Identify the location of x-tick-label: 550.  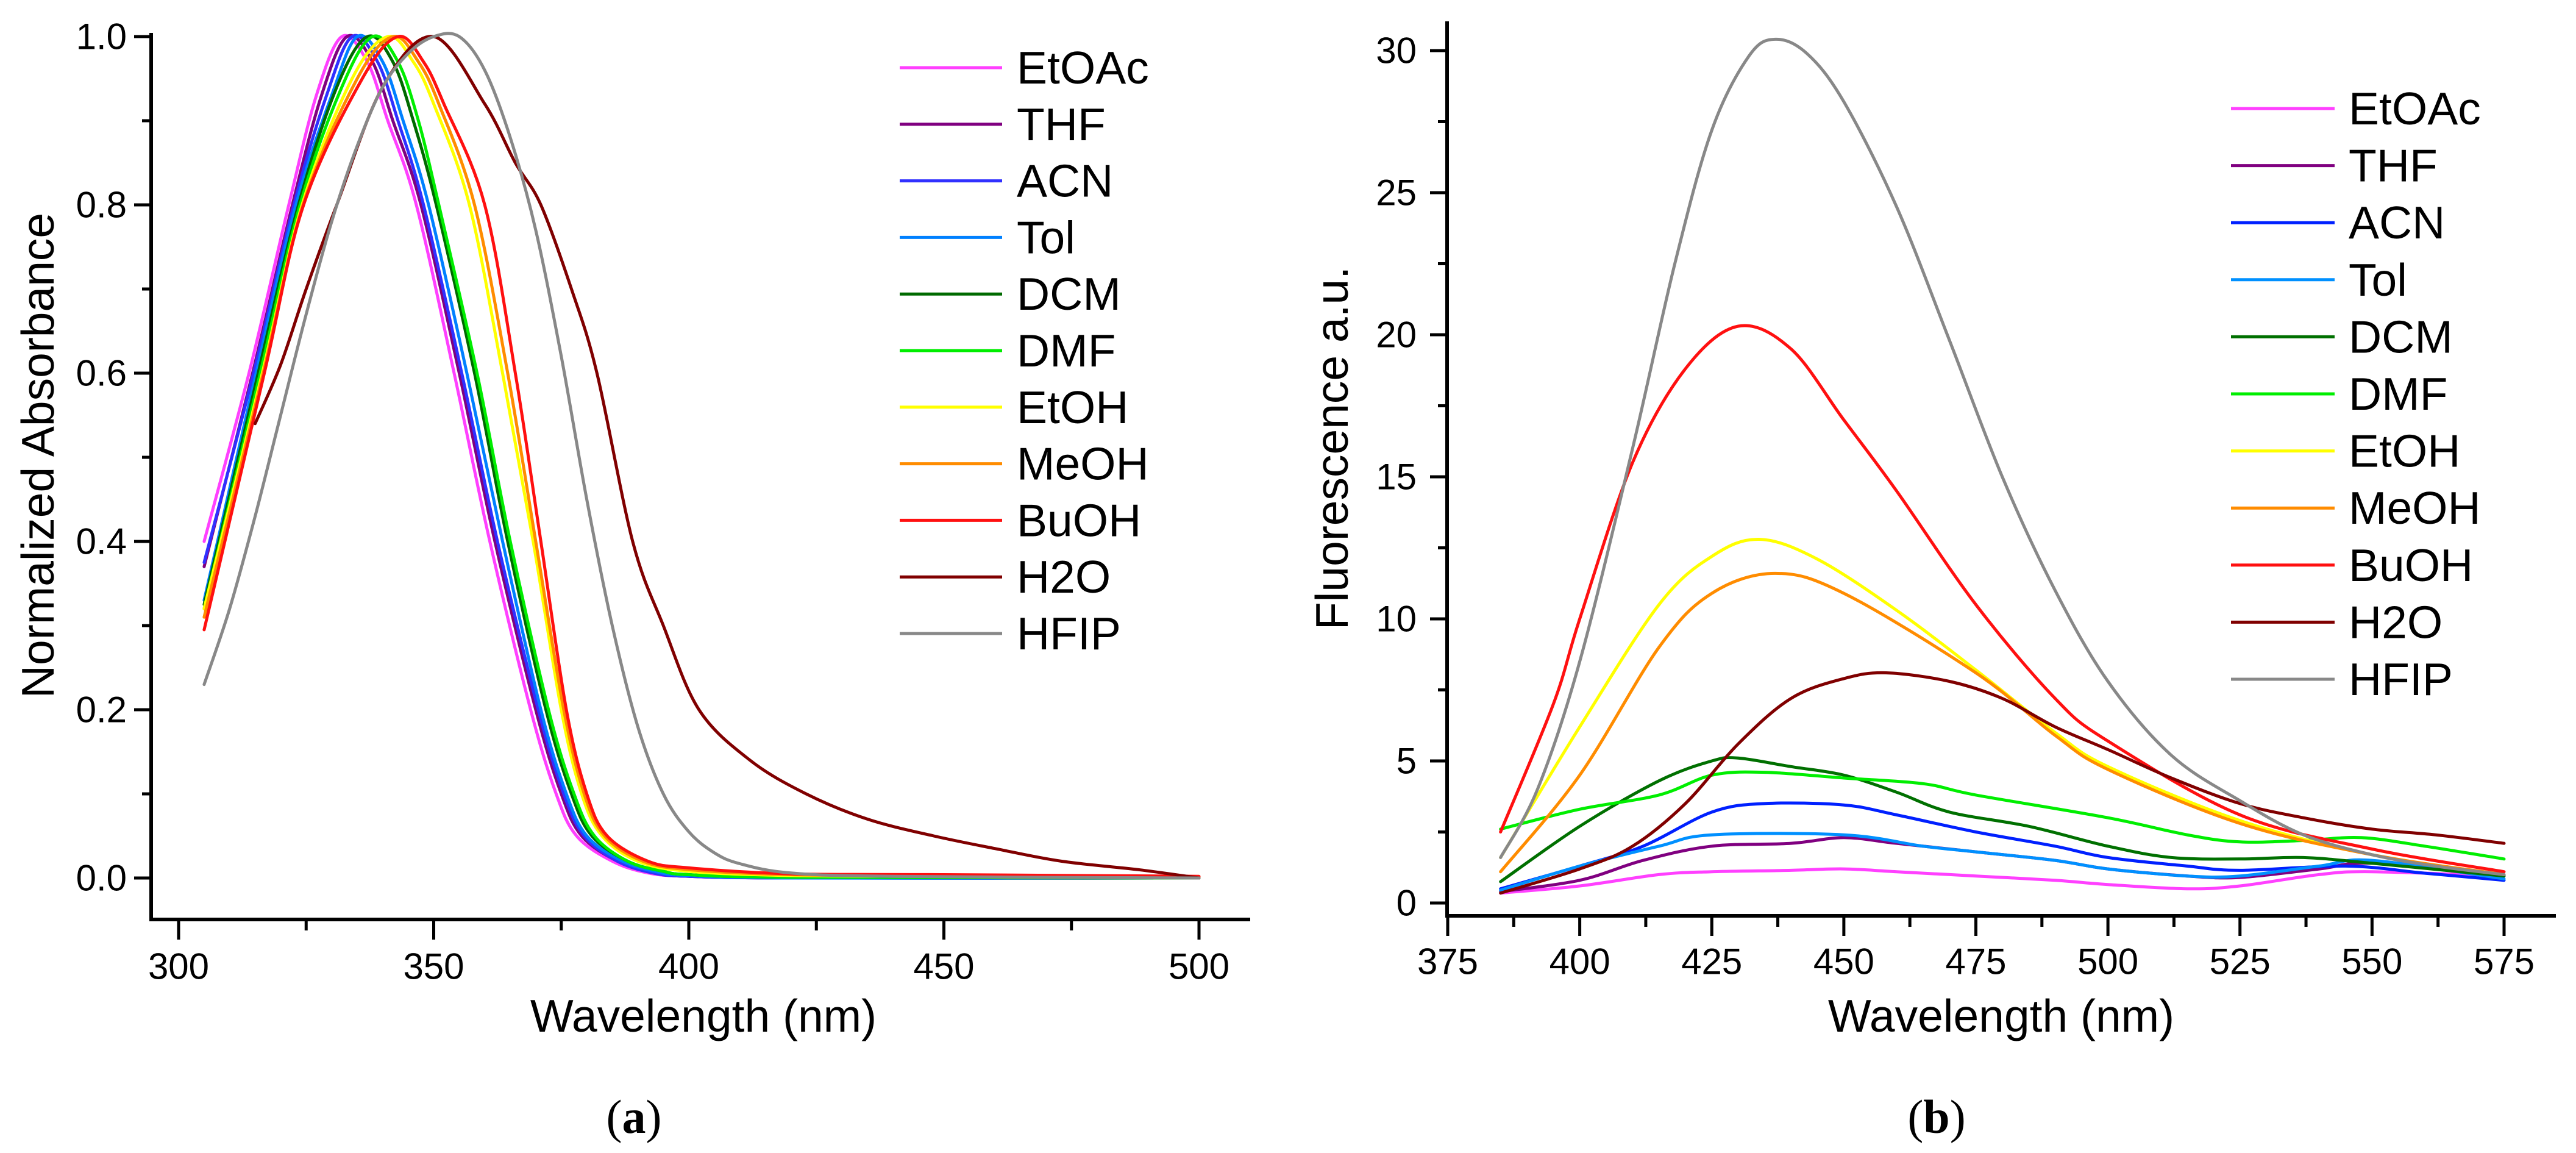
(2371, 961).